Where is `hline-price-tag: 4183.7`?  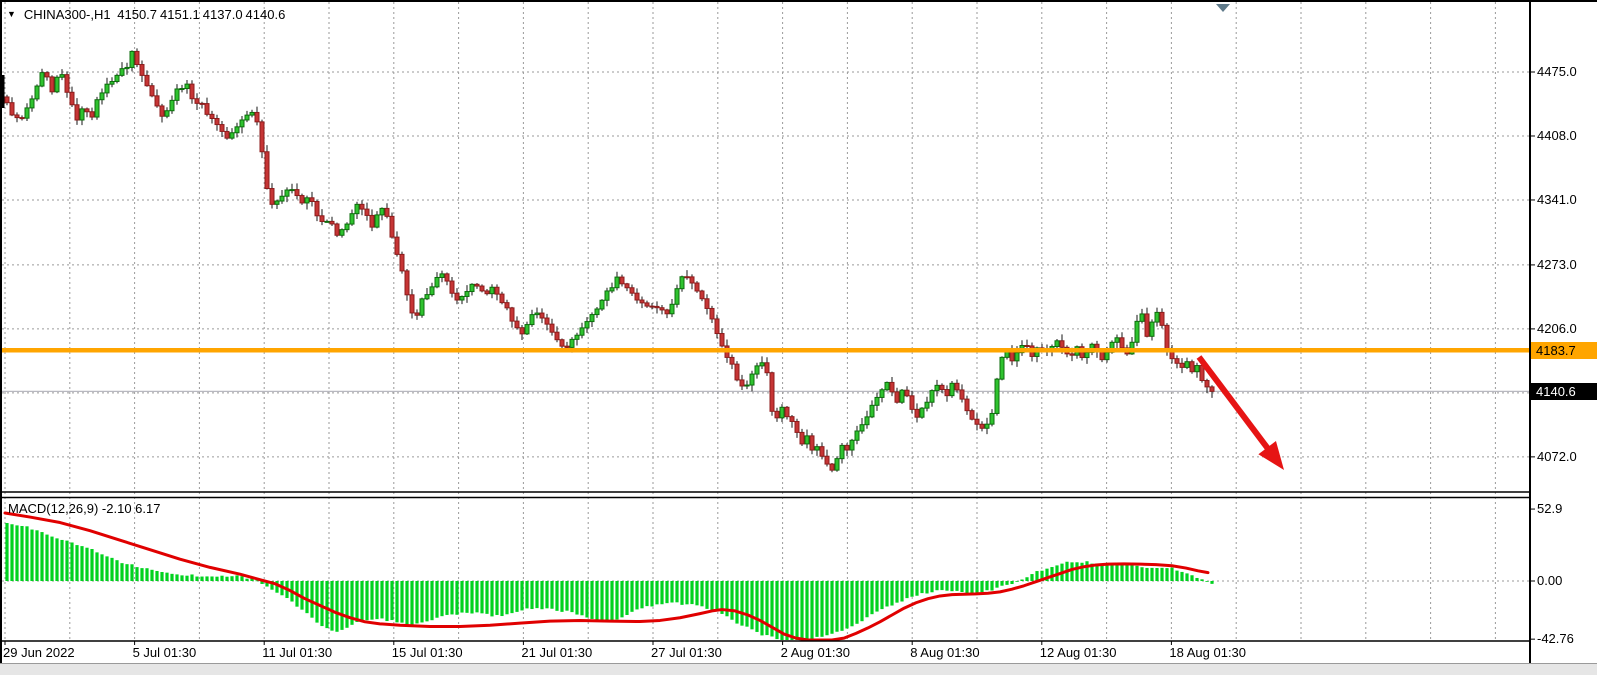
hline-price-tag: 4183.7 is located at coordinates (1564, 350).